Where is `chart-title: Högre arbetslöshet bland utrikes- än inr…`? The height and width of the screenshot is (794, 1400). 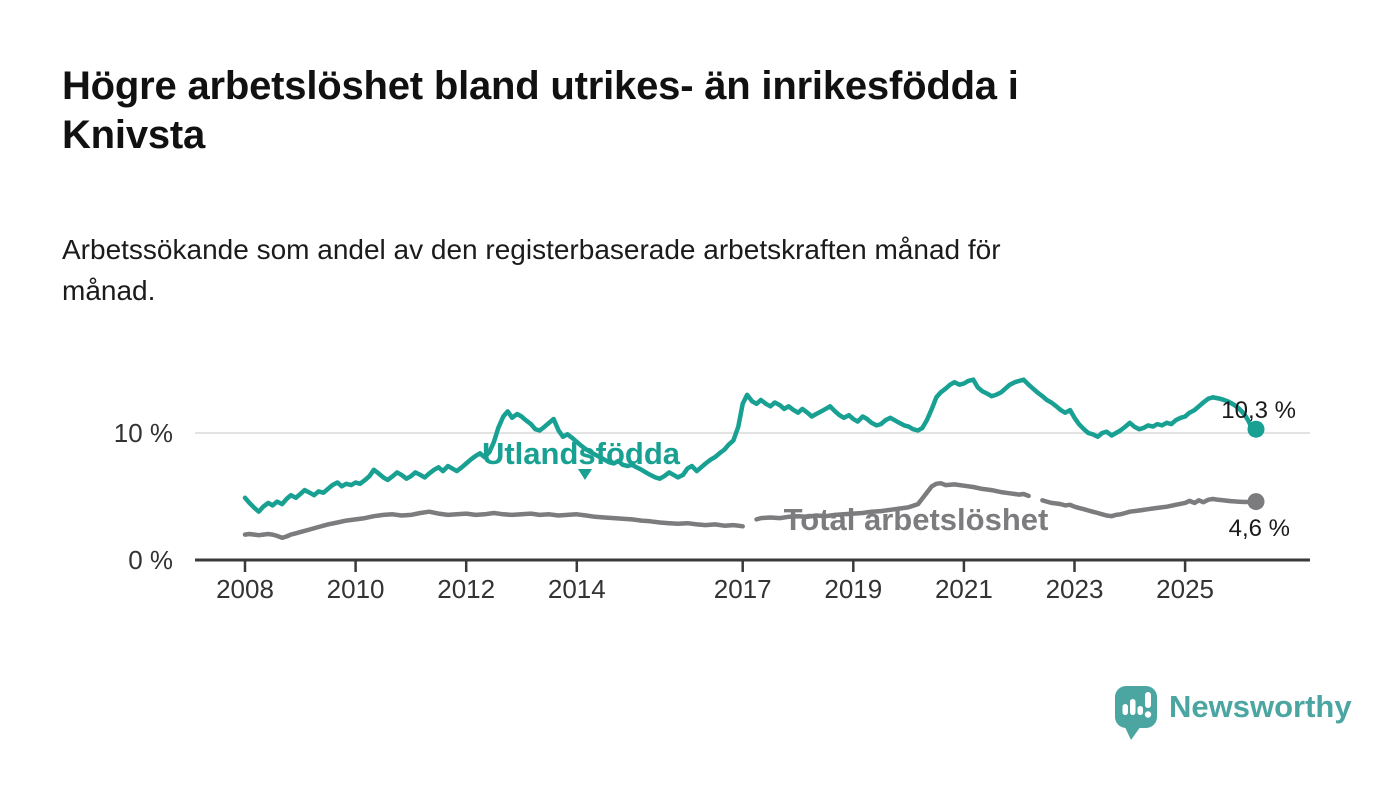 chart-title: Högre arbetslöshet bland utrikes- än inr… is located at coordinates (540, 111).